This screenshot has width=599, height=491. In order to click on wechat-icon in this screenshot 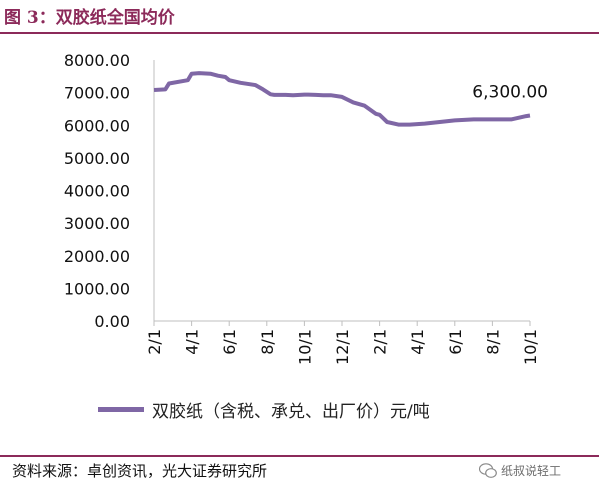, I will do `click(488, 470)`.